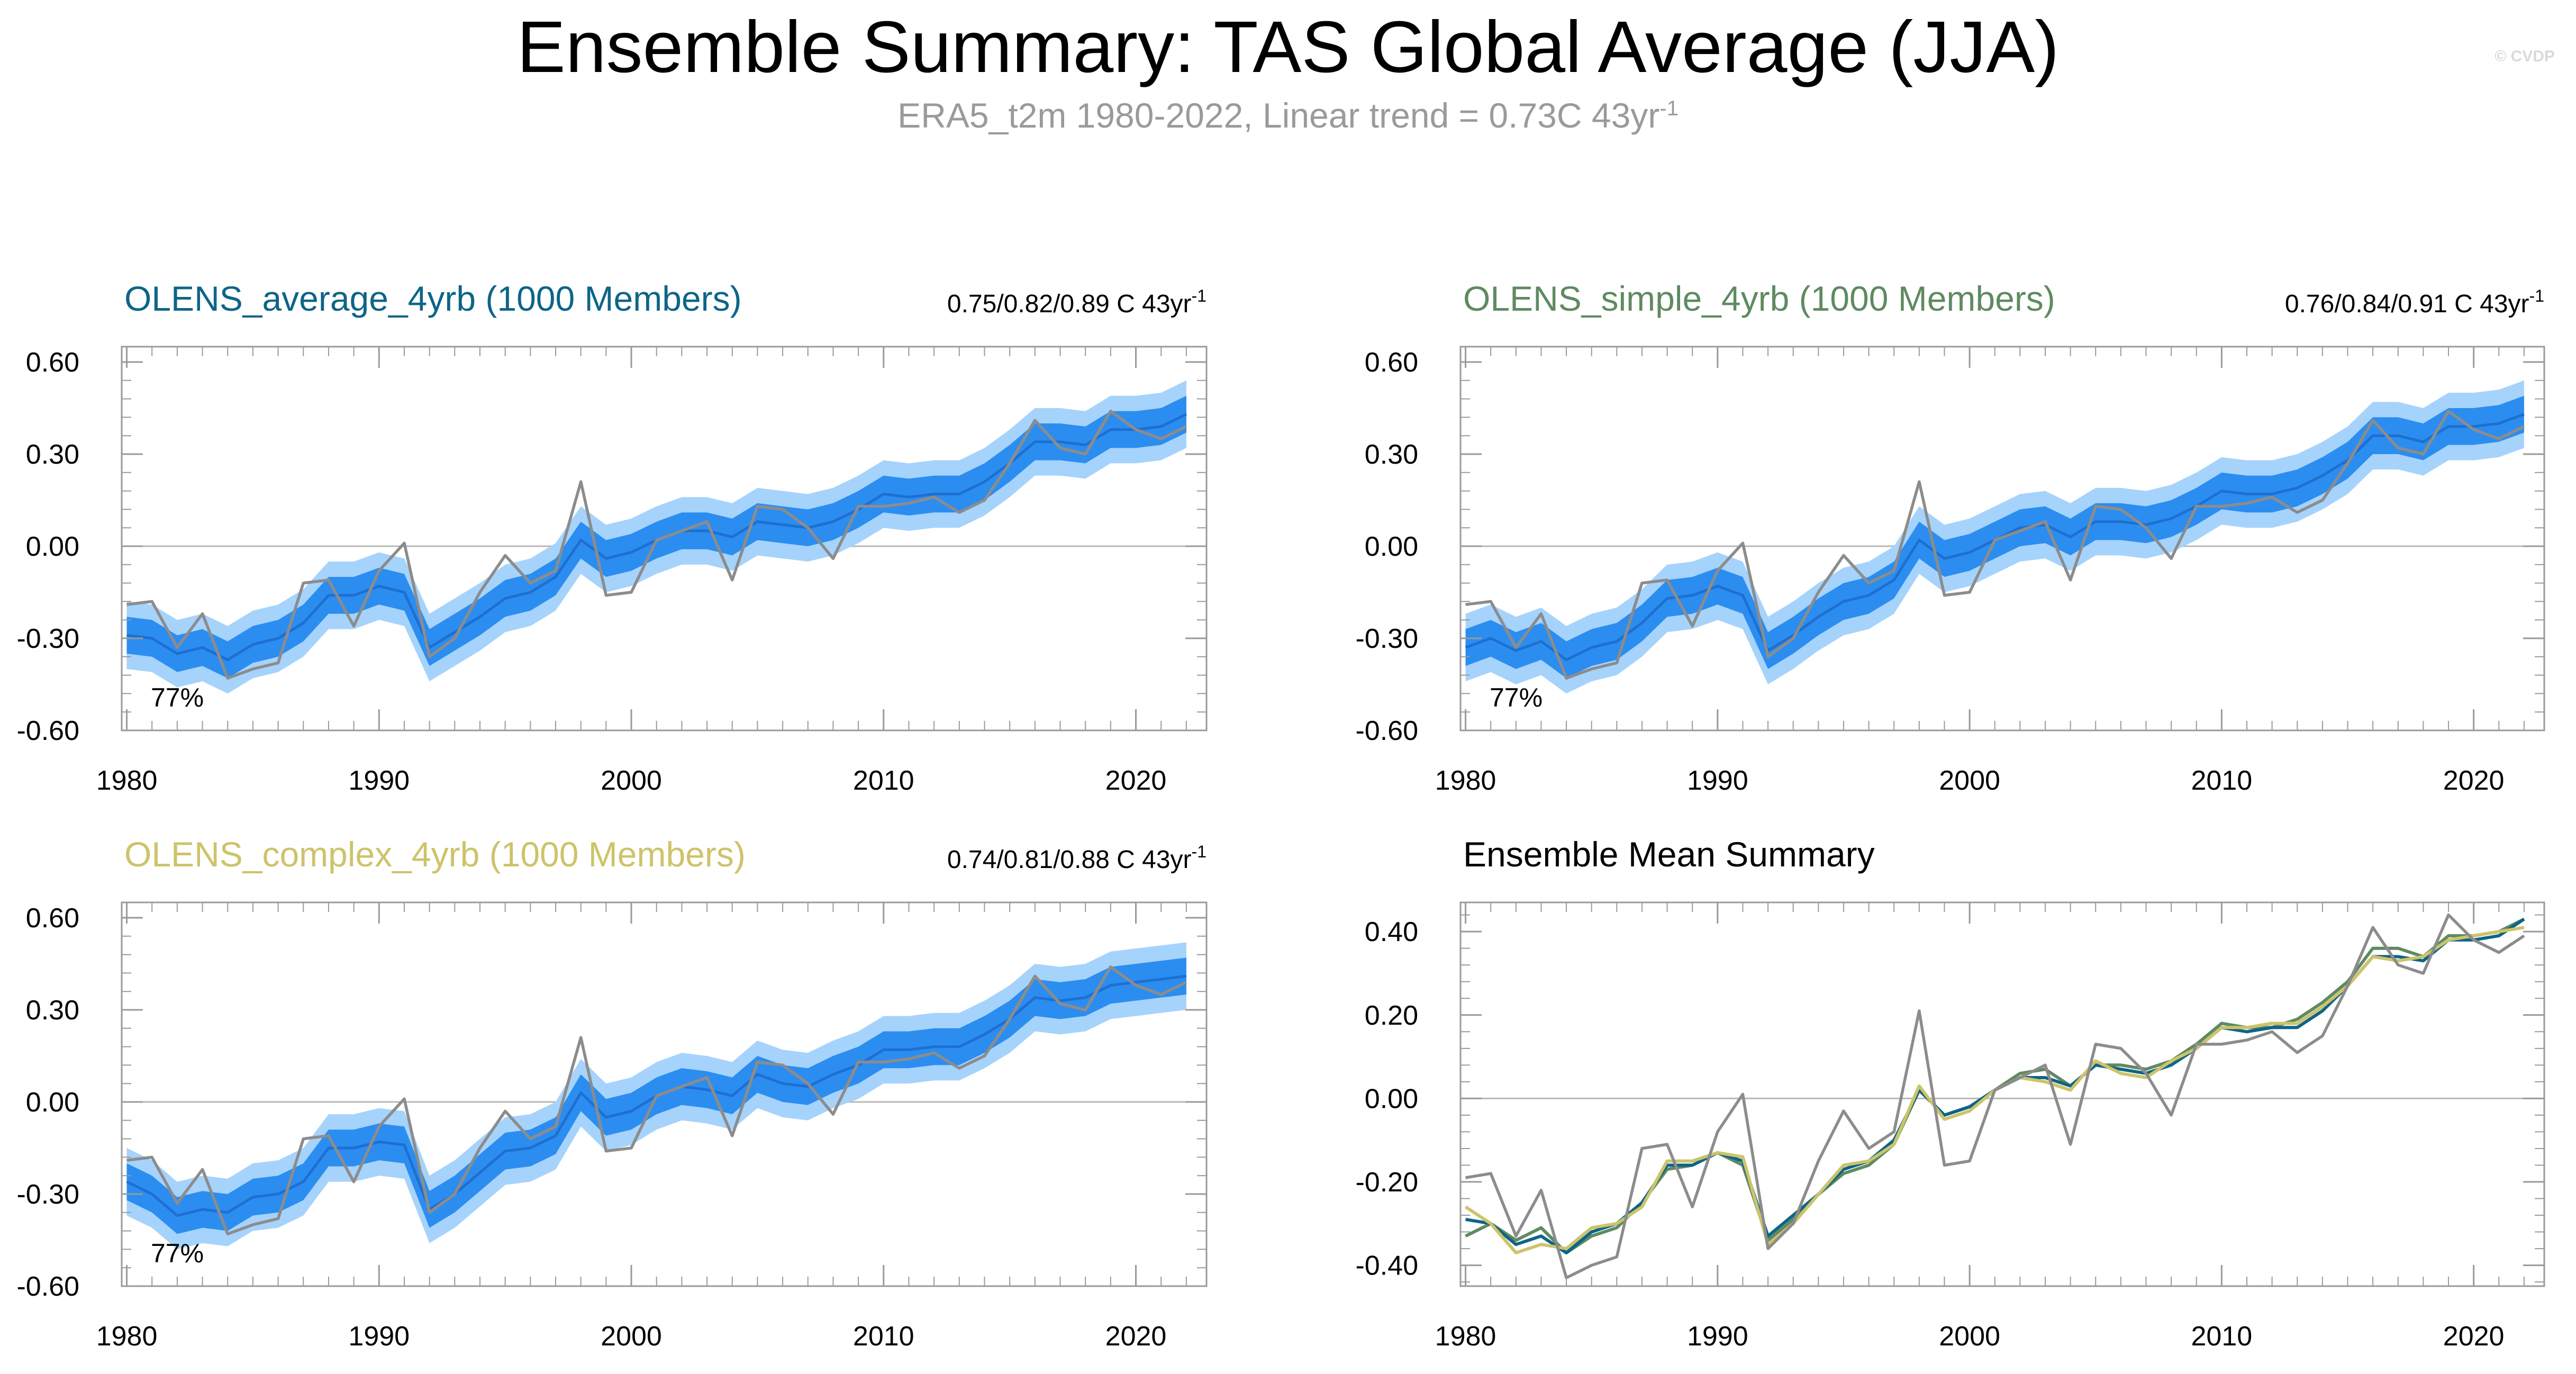 Image resolution: width=2576 pixels, height=1374 pixels. Describe the element at coordinates (2407, 304) in the screenshot. I see `trend-value: 0.76/0.84/0.91 C 43yr` at that location.